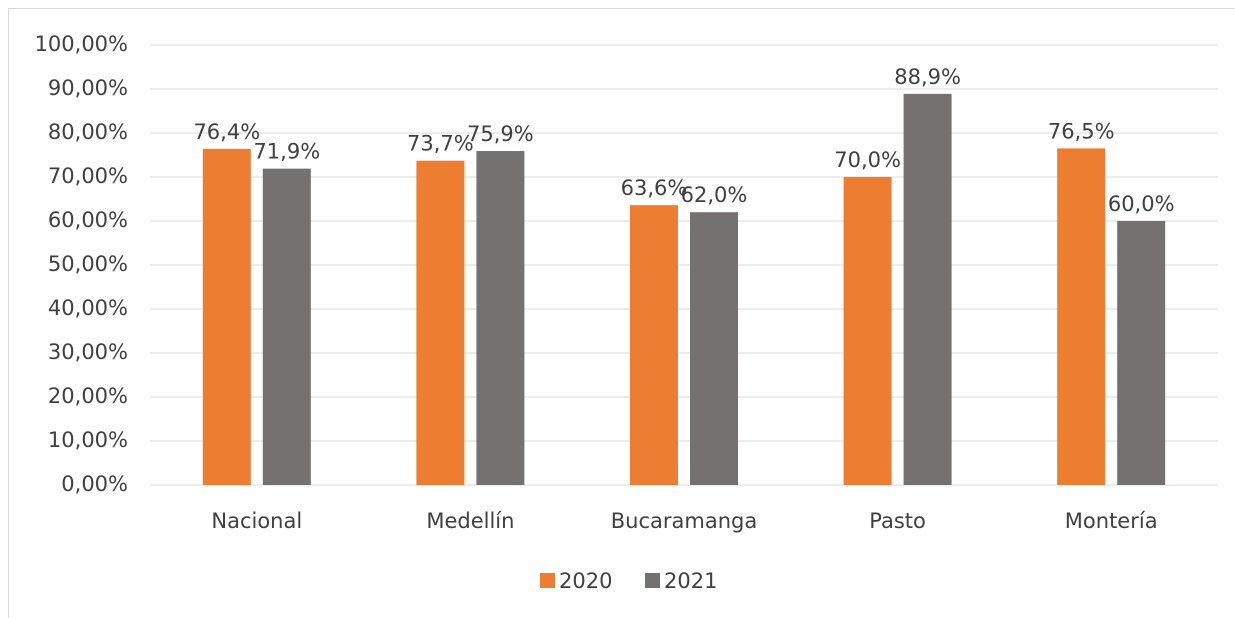  Describe the element at coordinates (927, 77) in the screenshot. I see `value-label: 88,9%` at that location.